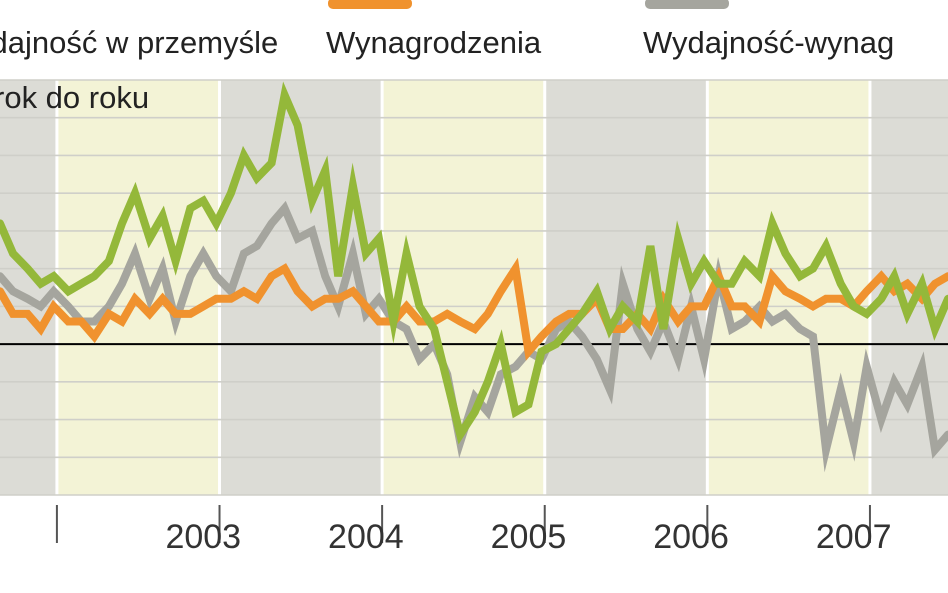  What do you see at coordinates (203, 537) in the screenshot?
I see `x-tick-label: 2003` at bounding box center [203, 537].